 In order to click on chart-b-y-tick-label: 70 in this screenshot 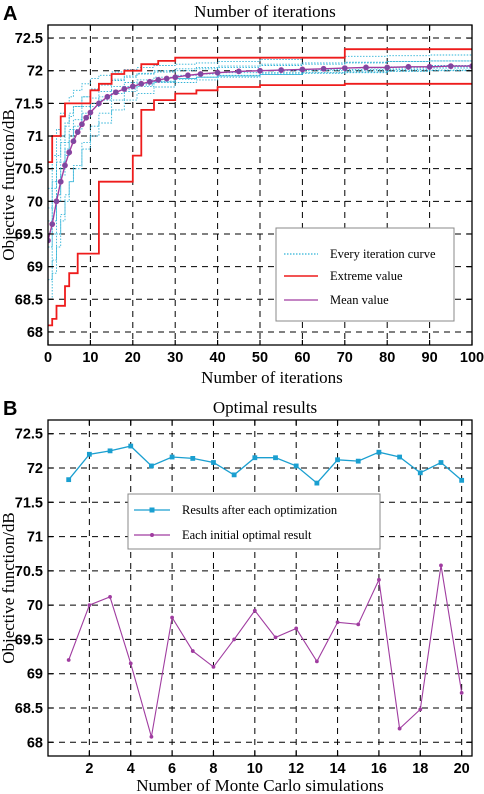, I will do `click(35, 606)`.